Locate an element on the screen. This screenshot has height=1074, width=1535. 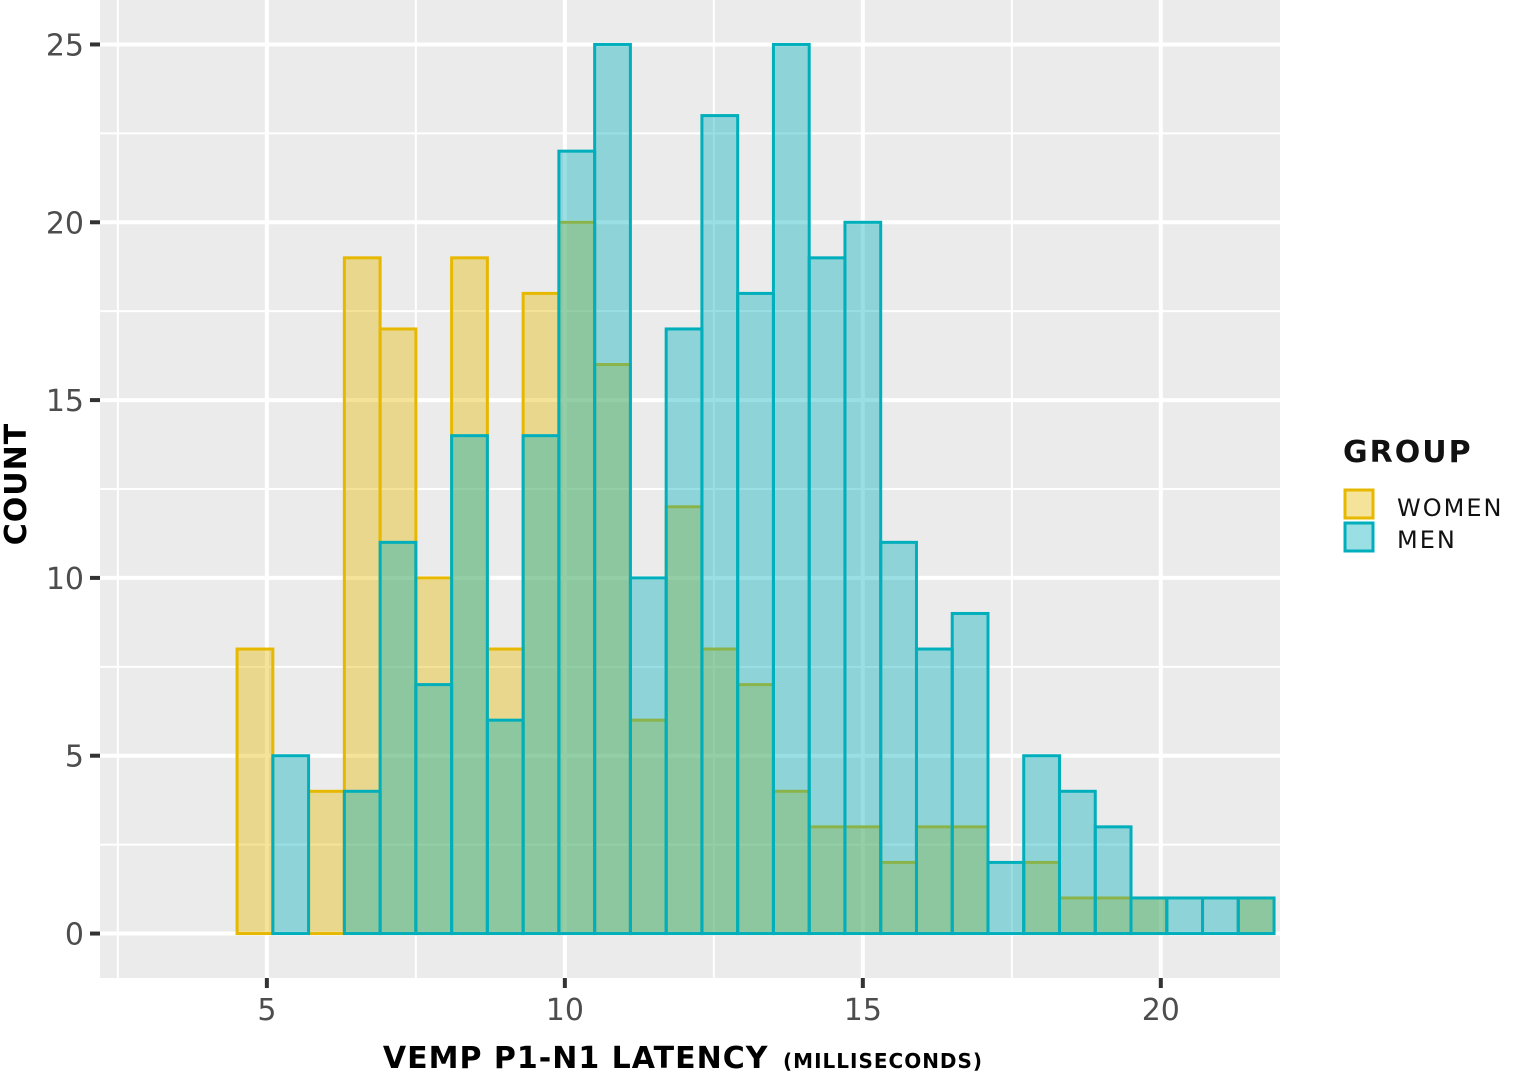
legend-key-men is located at coordinates (1359, 537).